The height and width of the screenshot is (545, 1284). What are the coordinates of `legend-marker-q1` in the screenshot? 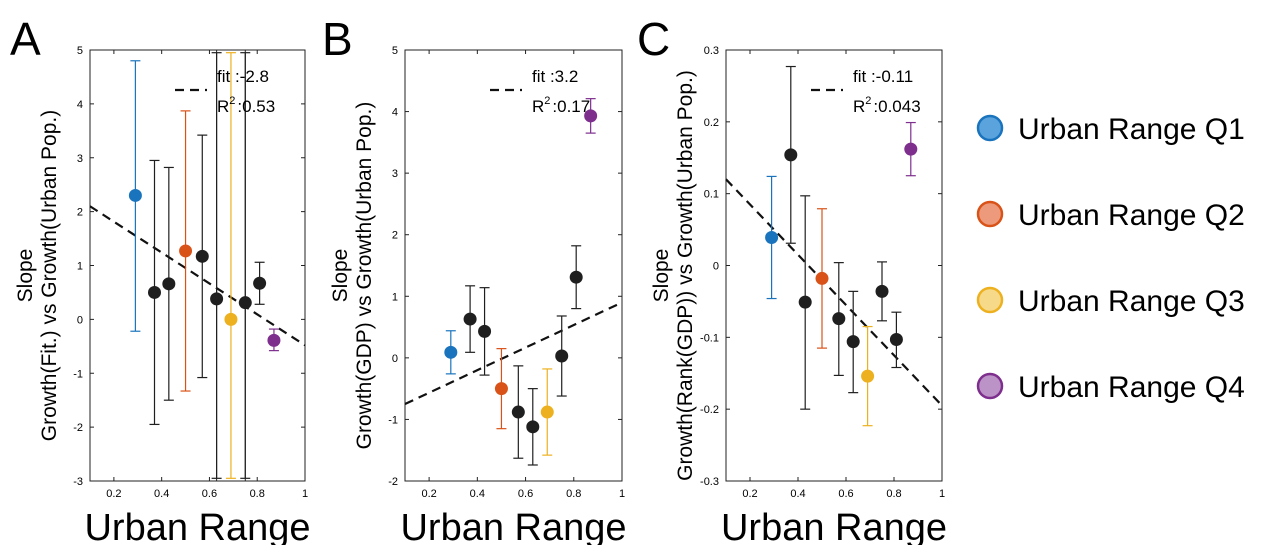 It's located at (990, 128).